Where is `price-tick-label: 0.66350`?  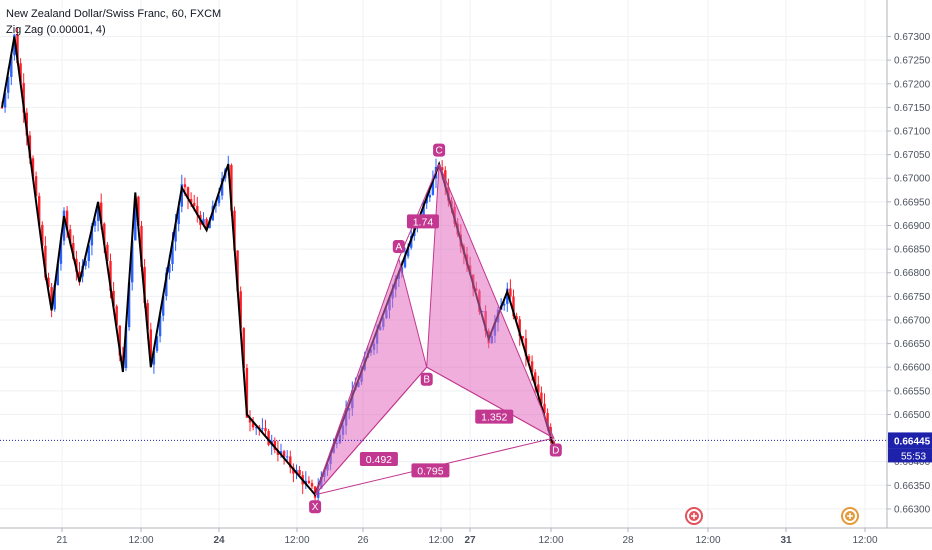
price-tick-label: 0.66350 is located at coordinates (912, 486).